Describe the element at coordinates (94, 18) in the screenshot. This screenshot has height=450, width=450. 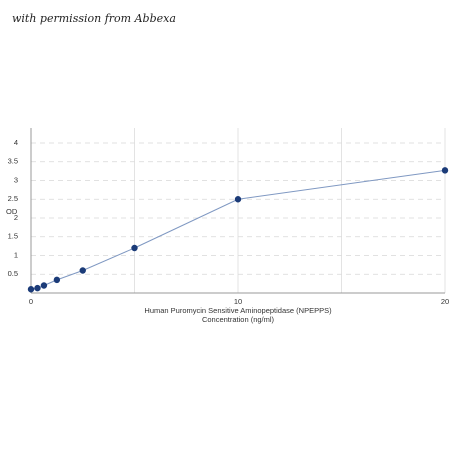
I see `watermark: with permission from Abbexa` at that location.